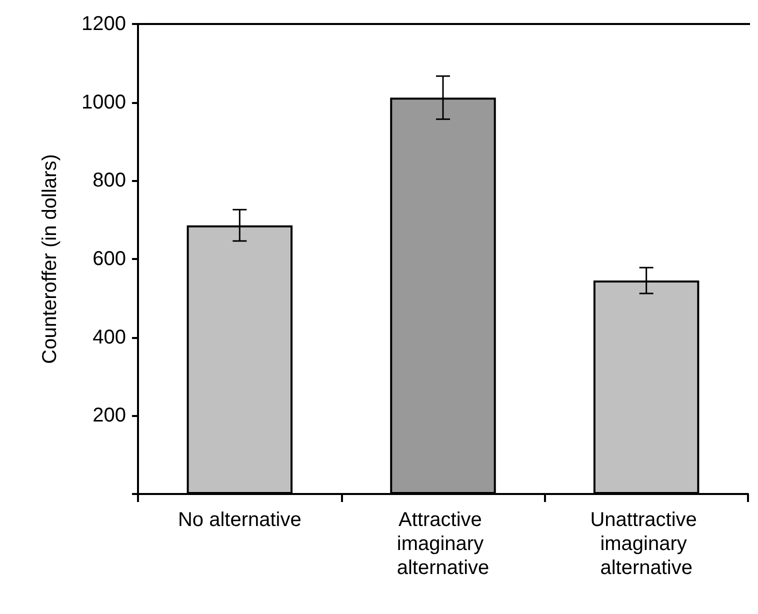 Image resolution: width=758 pixels, height=614 pixels. I want to click on y-tick-label: 1000, so click(104, 102).